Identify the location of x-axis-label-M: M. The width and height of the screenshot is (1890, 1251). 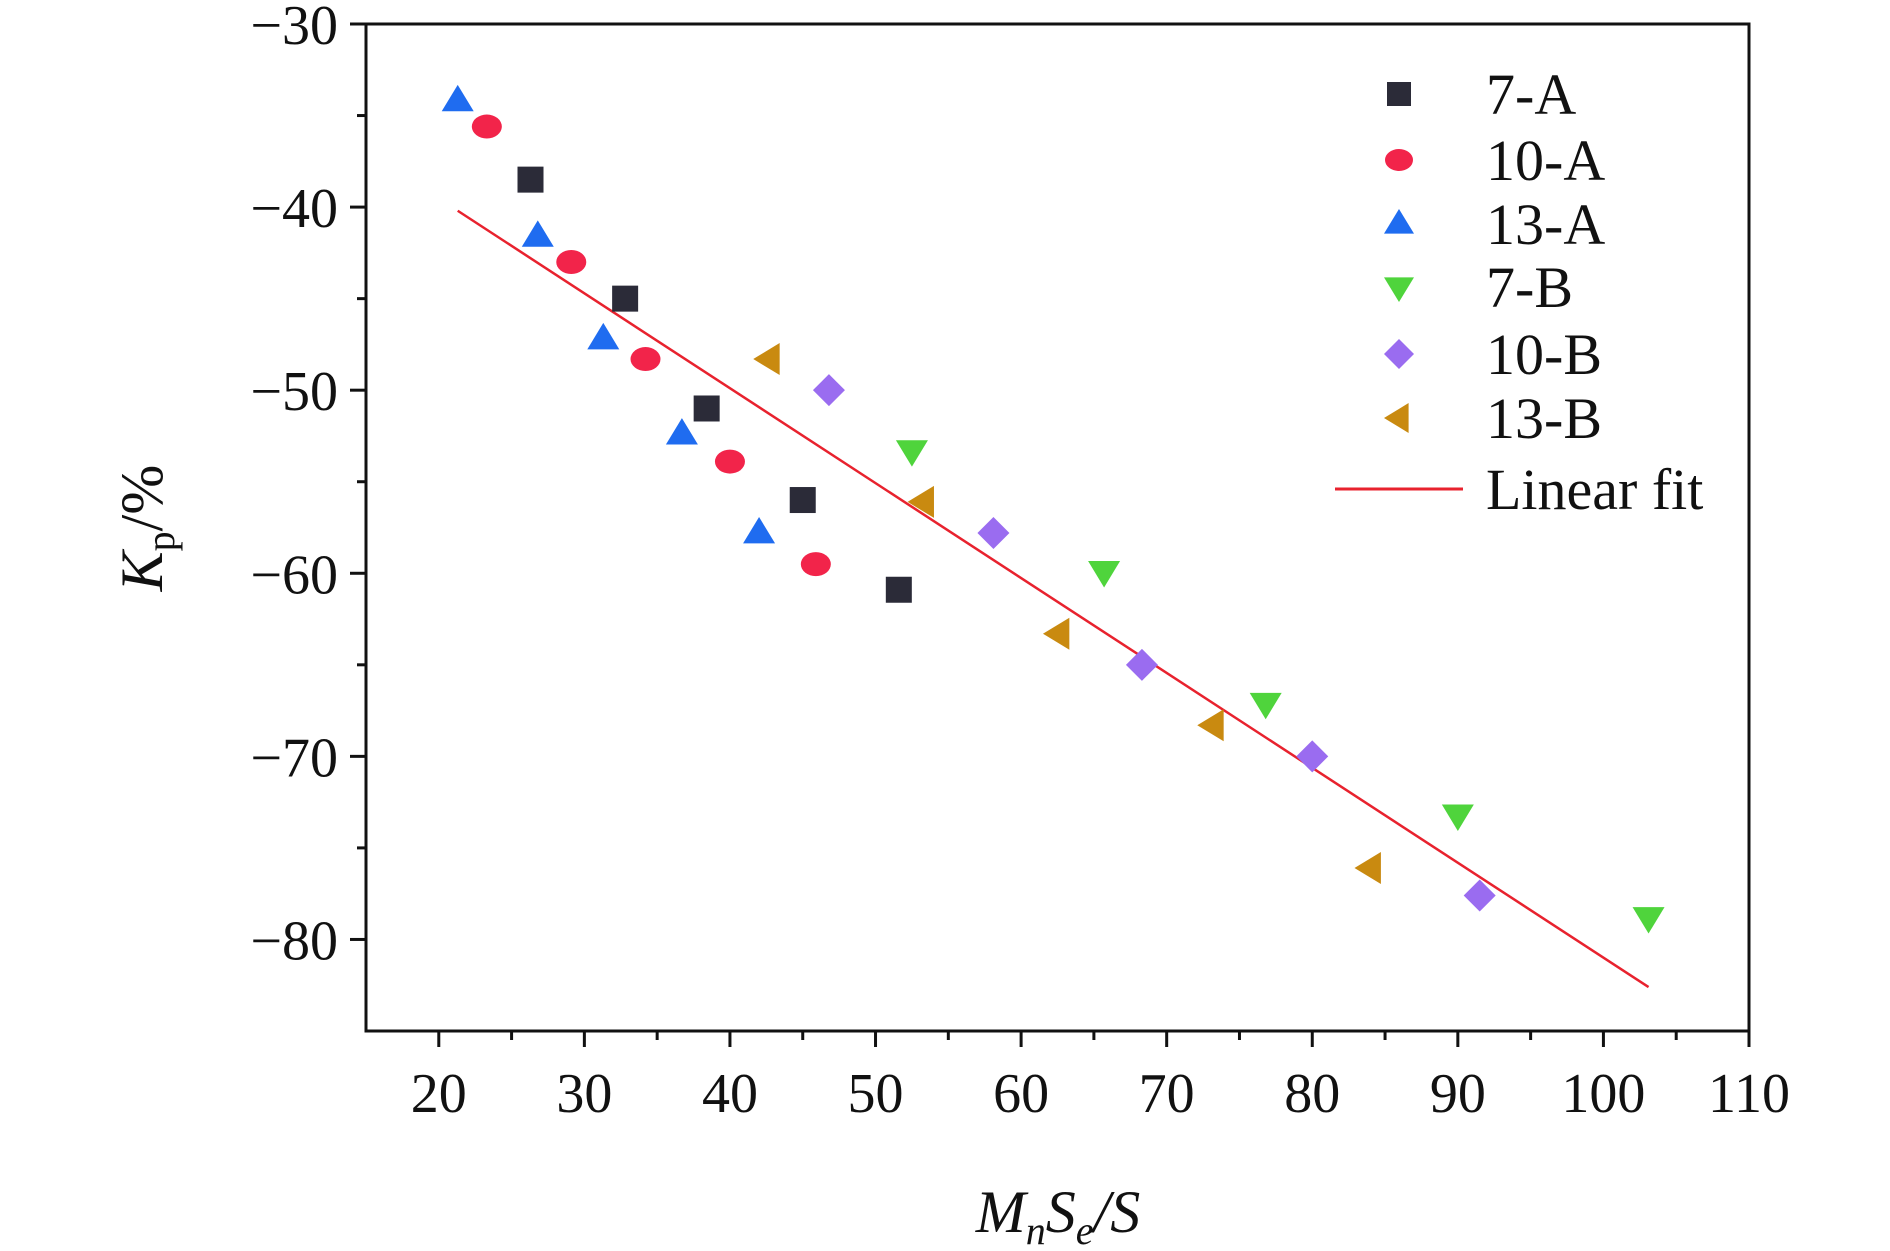
(1002, 1212).